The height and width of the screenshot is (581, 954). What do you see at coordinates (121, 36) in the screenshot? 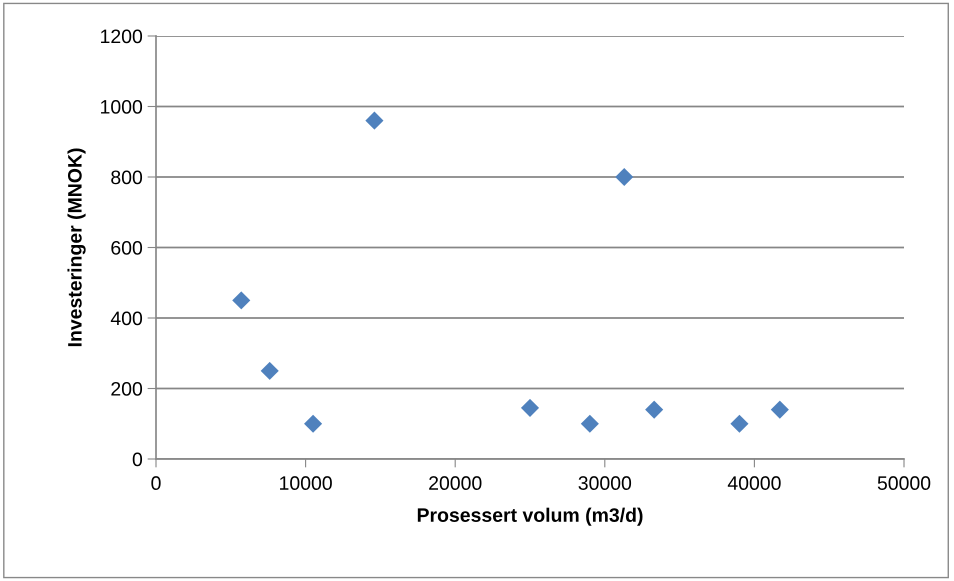
I see `y-tick-label: 1200` at bounding box center [121, 36].